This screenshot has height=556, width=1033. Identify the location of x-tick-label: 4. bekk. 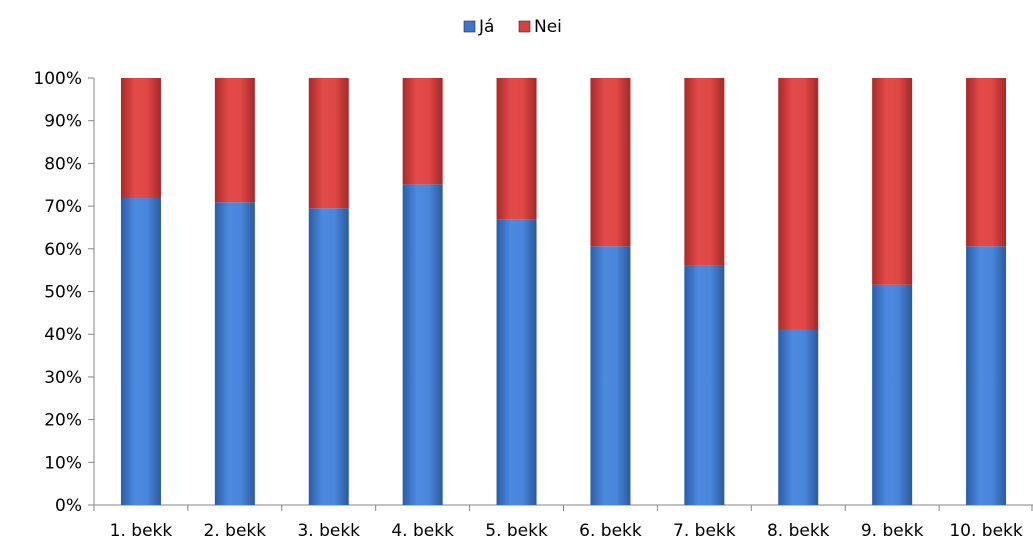
(422, 531).